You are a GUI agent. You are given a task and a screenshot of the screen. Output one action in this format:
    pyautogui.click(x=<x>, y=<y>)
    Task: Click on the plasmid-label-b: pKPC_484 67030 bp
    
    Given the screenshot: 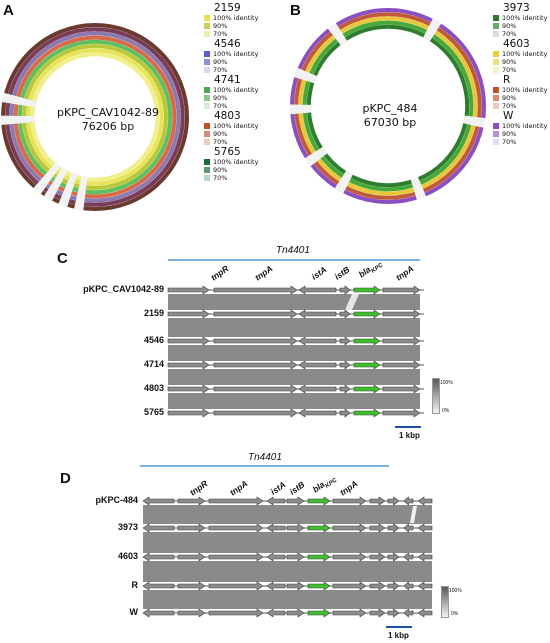 What is the action you would take?
    pyautogui.click(x=390, y=116)
    